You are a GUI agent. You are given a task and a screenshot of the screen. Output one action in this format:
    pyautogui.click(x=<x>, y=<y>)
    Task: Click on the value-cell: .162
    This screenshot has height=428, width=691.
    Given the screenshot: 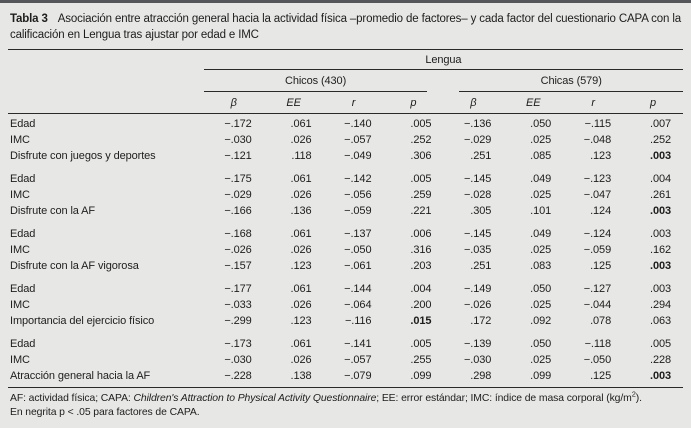 What is the action you would take?
    pyautogui.click(x=660, y=250)
    